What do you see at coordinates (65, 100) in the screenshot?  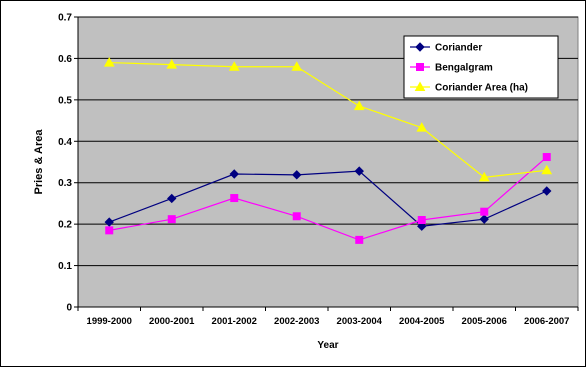 I see `y-tick-label: 0.5` at bounding box center [65, 100].